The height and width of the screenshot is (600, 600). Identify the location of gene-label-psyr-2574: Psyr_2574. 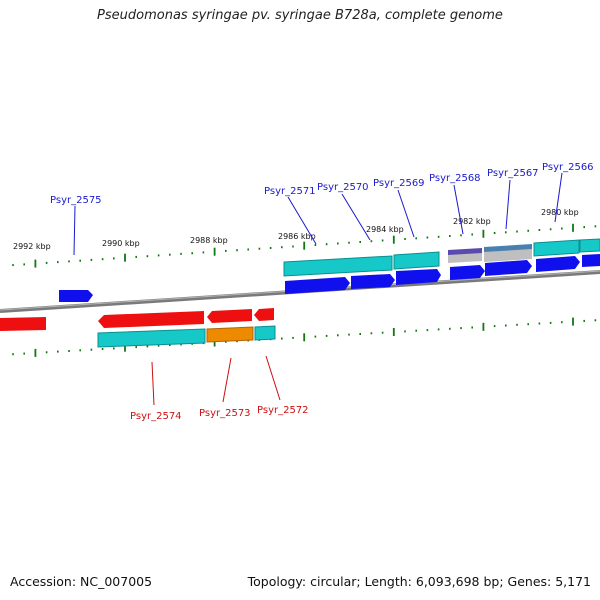
(156, 416).